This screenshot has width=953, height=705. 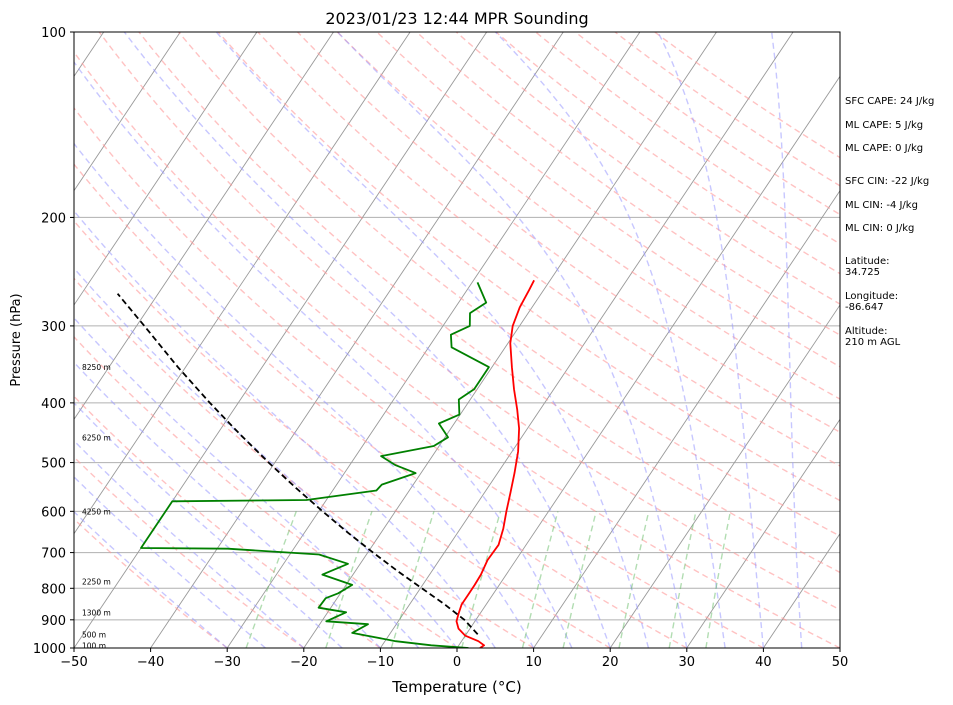 What do you see at coordinates (303, 662) in the screenshot?
I see `x-tick-label: −20` at bounding box center [303, 662].